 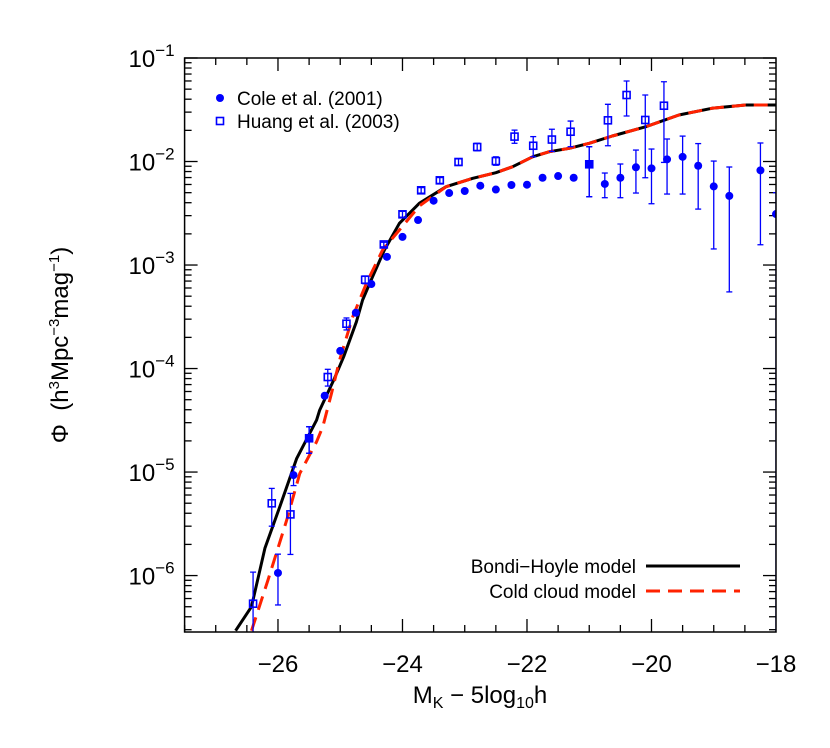 What do you see at coordinates (310, 99) in the screenshot?
I see `legend-label-cole: Cole et al. (2001)` at bounding box center [310, 99].